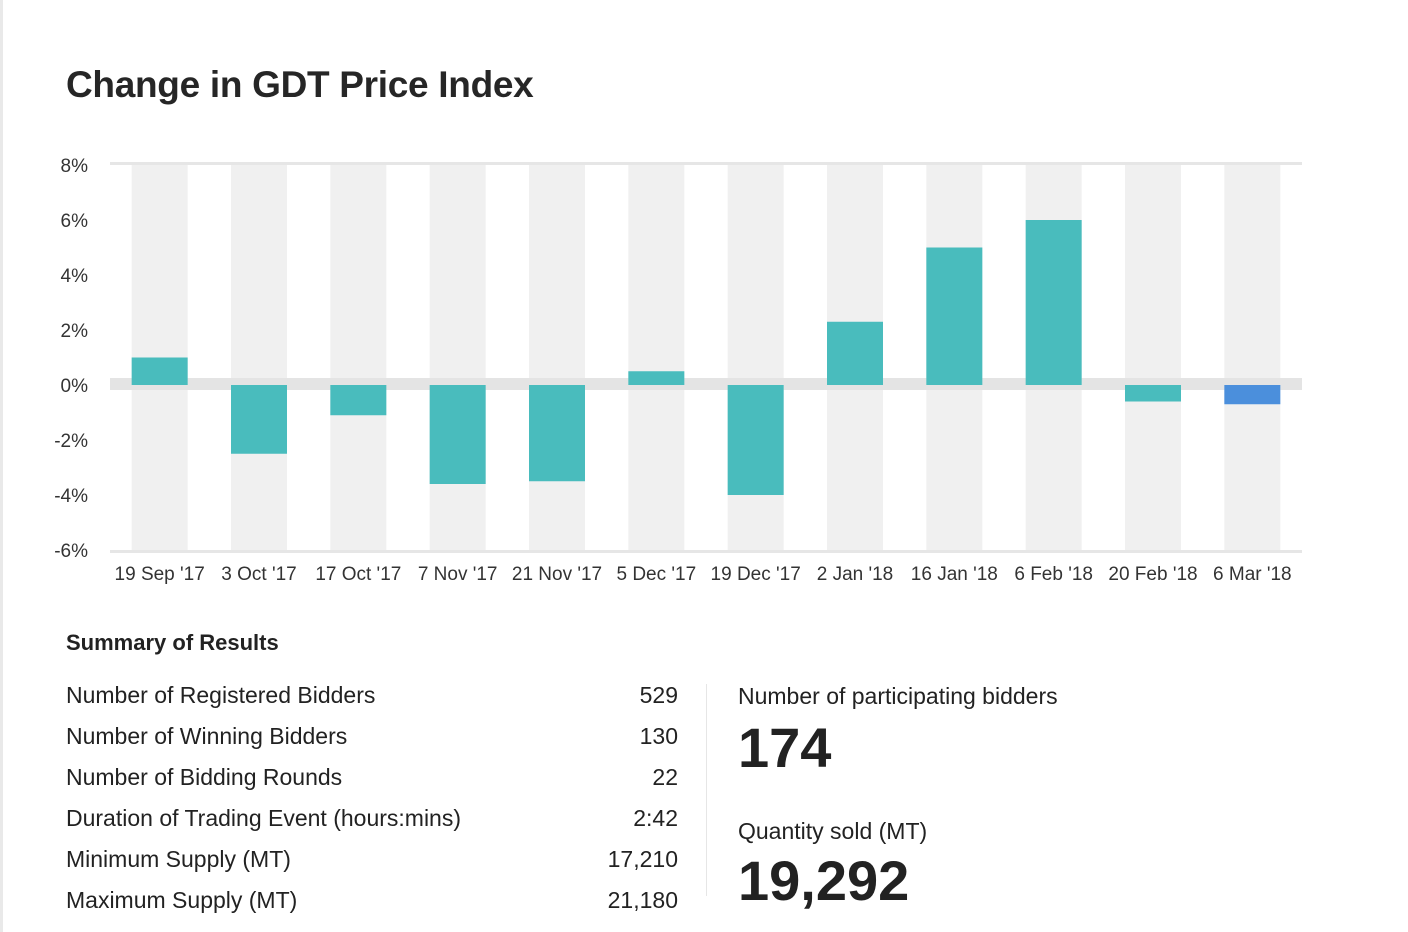  Describe the element at coordinates (71, 441) in the screenshot. I see `y-tick-label: -2%` at that location.